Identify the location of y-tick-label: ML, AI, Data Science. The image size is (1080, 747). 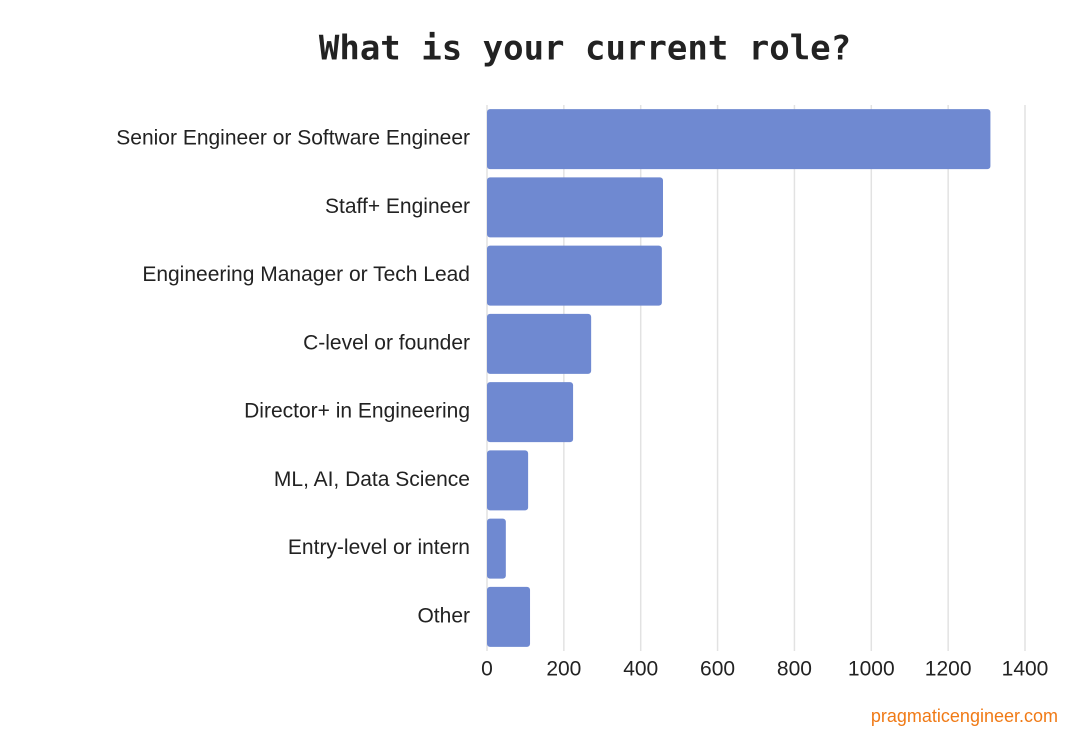
(372, 479).